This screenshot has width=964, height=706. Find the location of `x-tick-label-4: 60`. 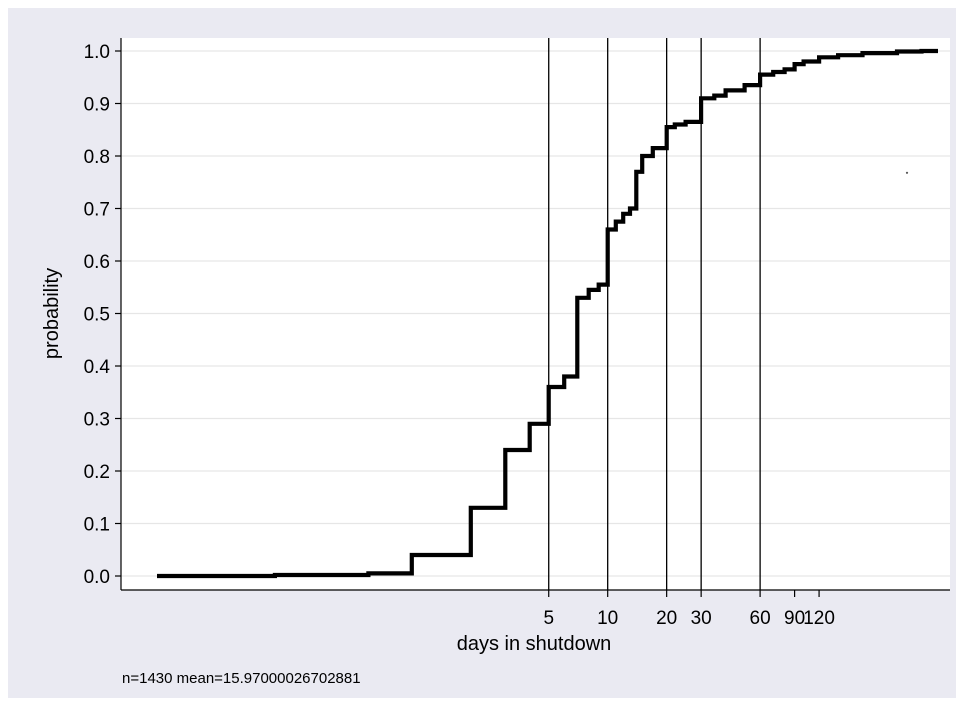

x-tick-label-4: 60 is located at coordinates (760, 618).